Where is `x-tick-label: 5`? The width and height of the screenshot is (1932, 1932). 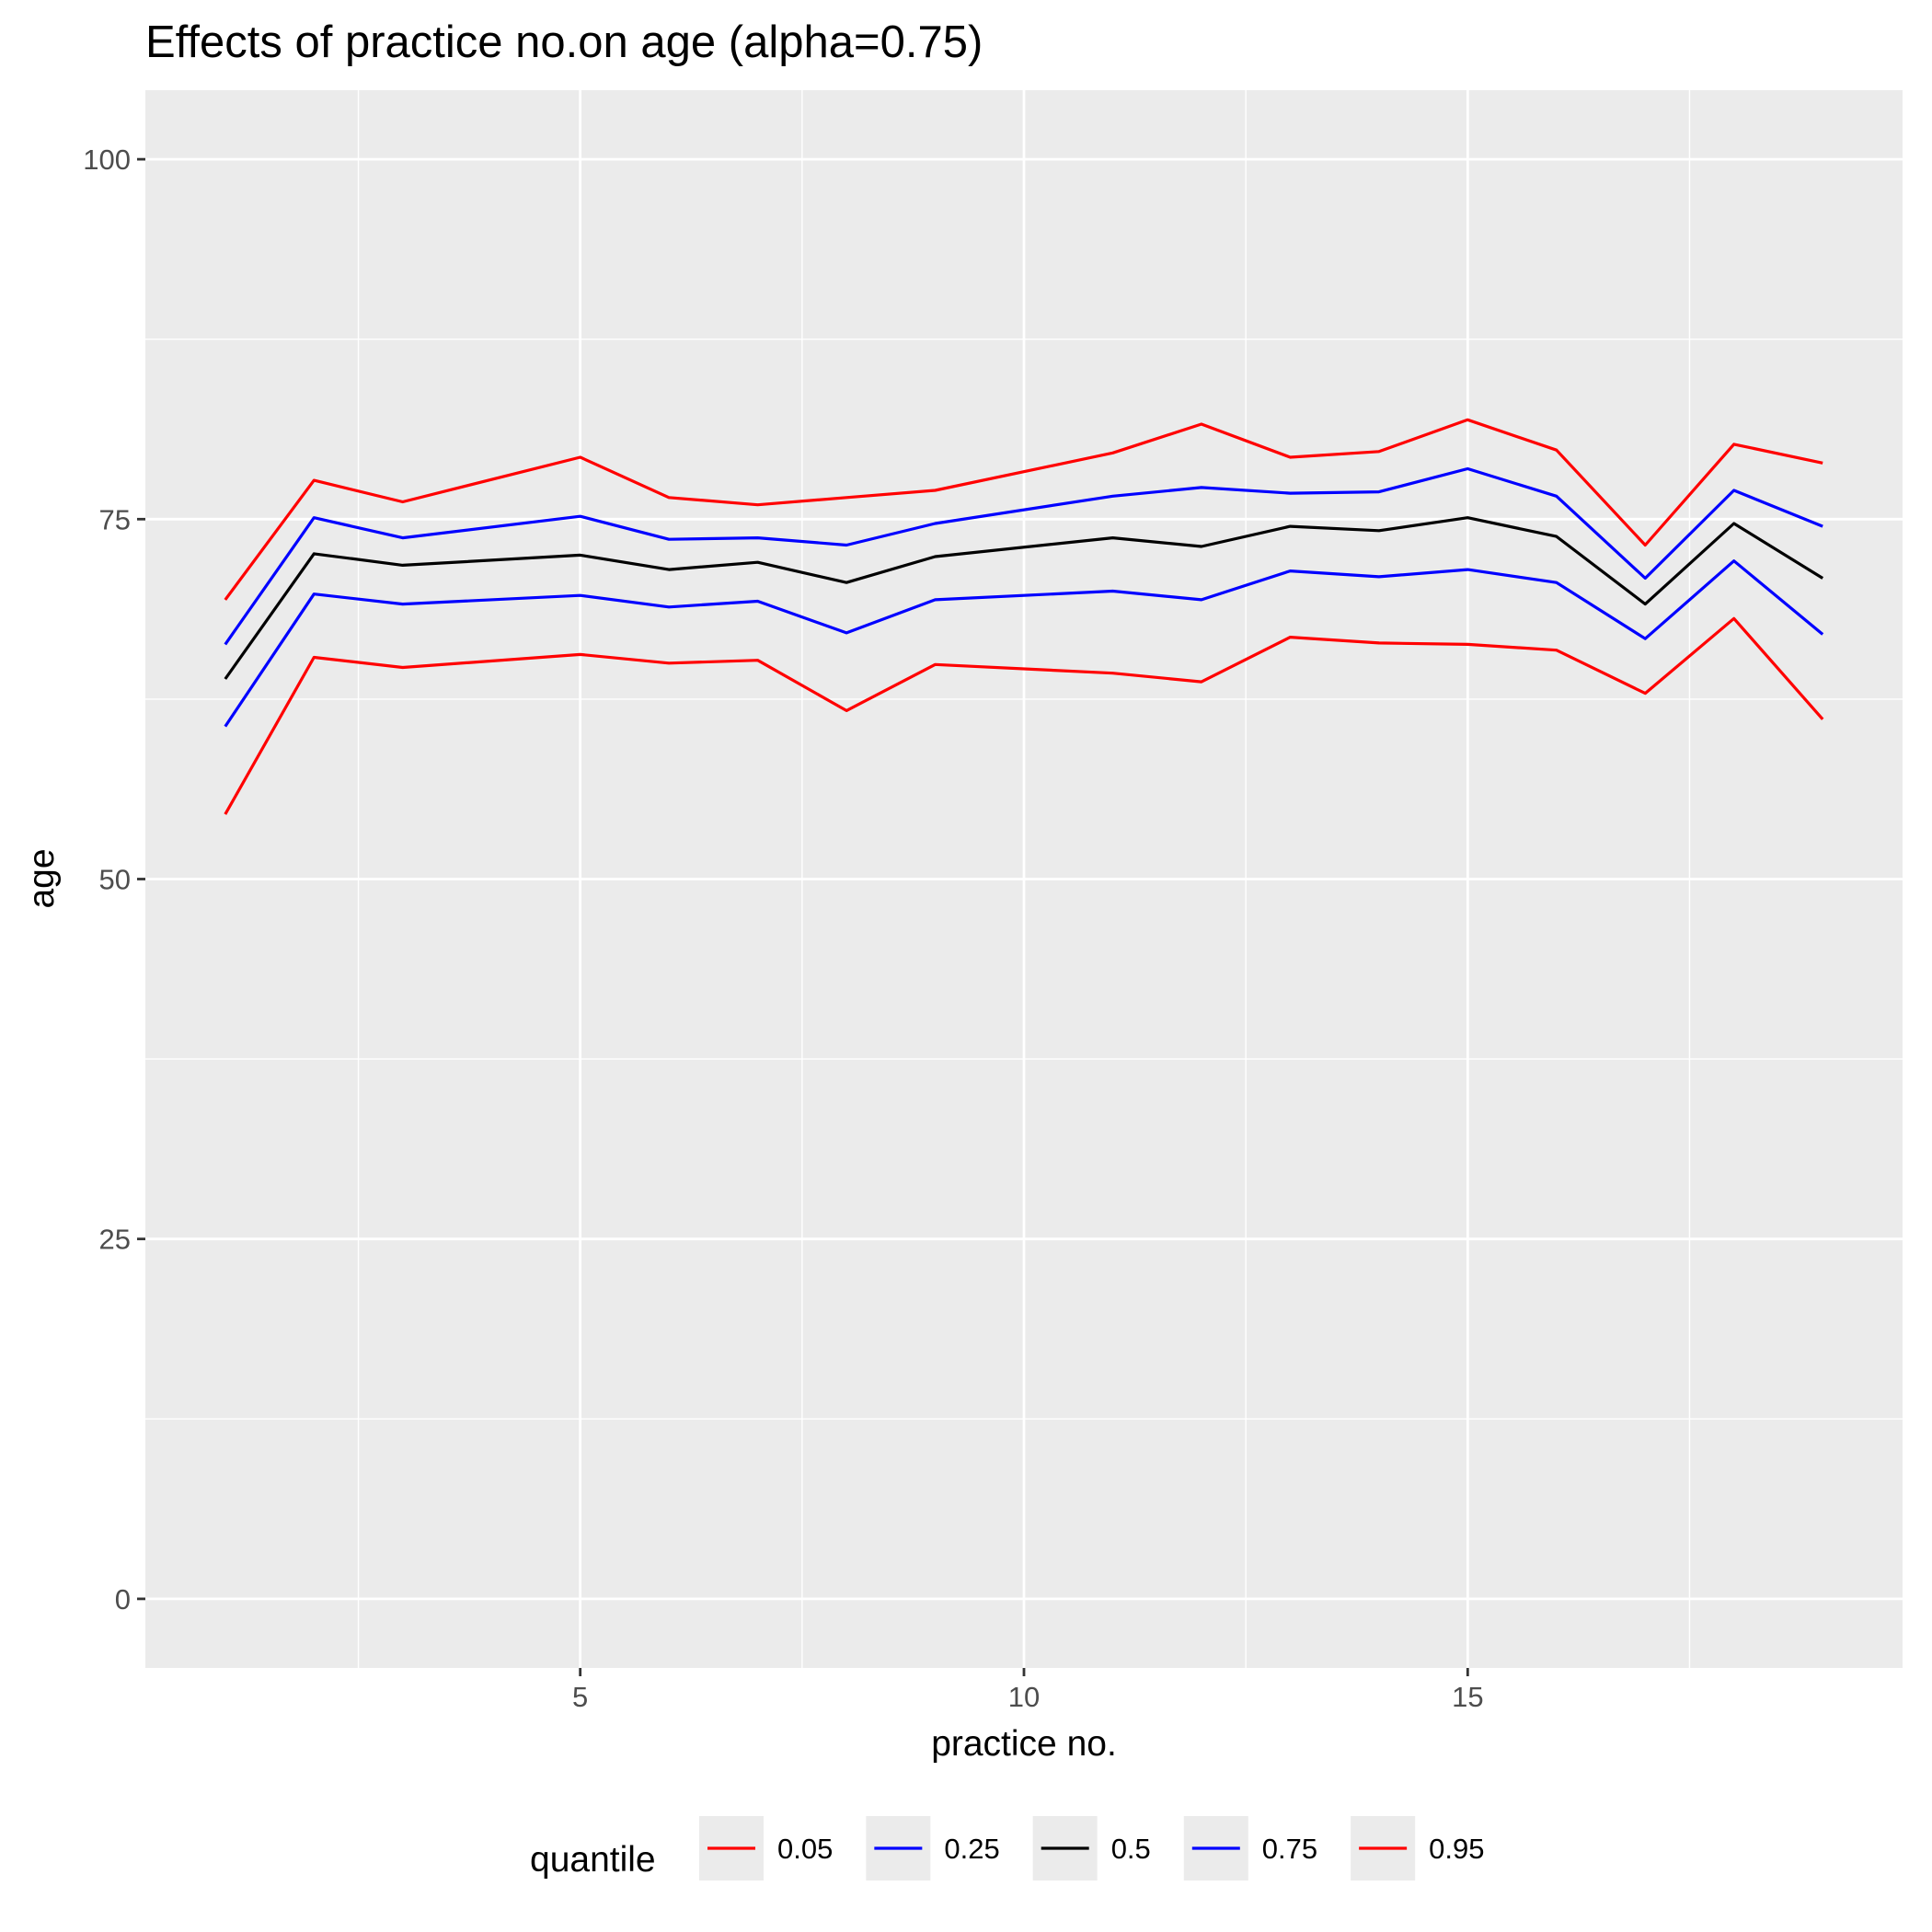
x-tick-label: 5 is located at coordinates (580, 1697).